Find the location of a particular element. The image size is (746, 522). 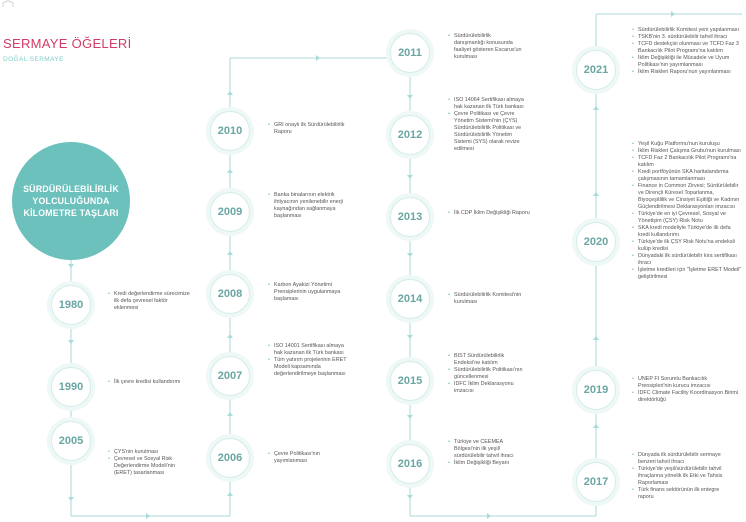

year-2015: 2015 is located at coordinates (410, 381).